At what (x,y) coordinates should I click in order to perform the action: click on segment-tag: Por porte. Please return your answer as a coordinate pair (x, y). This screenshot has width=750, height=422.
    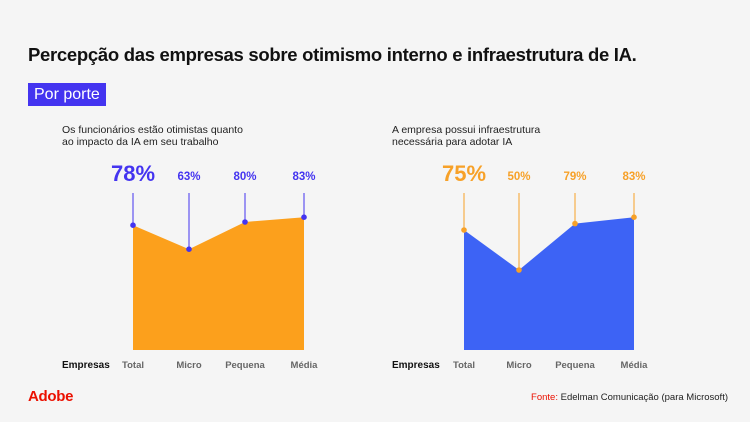
    Looking at the image, I should click on (67, 94).